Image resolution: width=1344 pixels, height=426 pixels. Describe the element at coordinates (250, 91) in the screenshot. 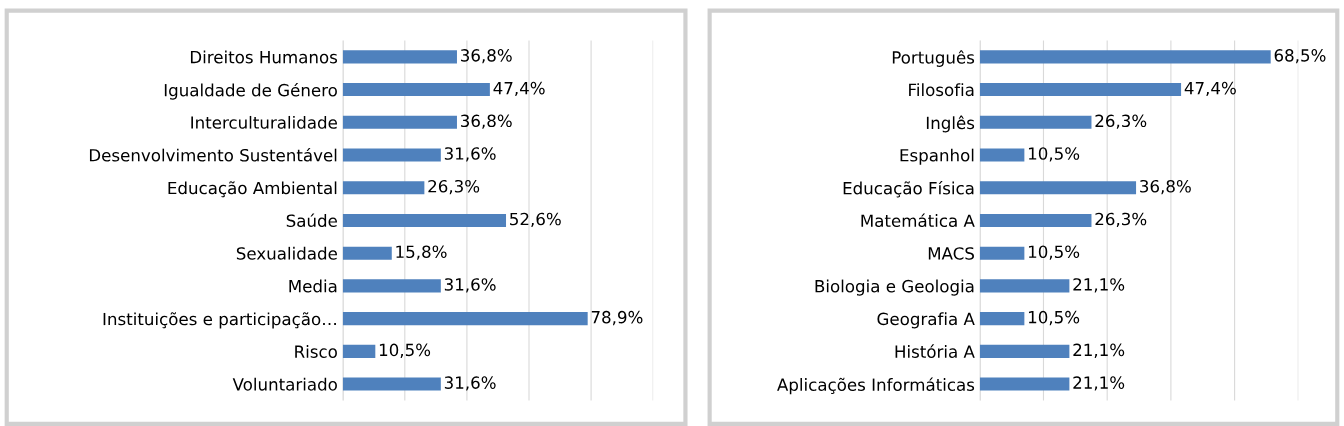

I see `y-tick-label: Igualdade de Género` at that location.